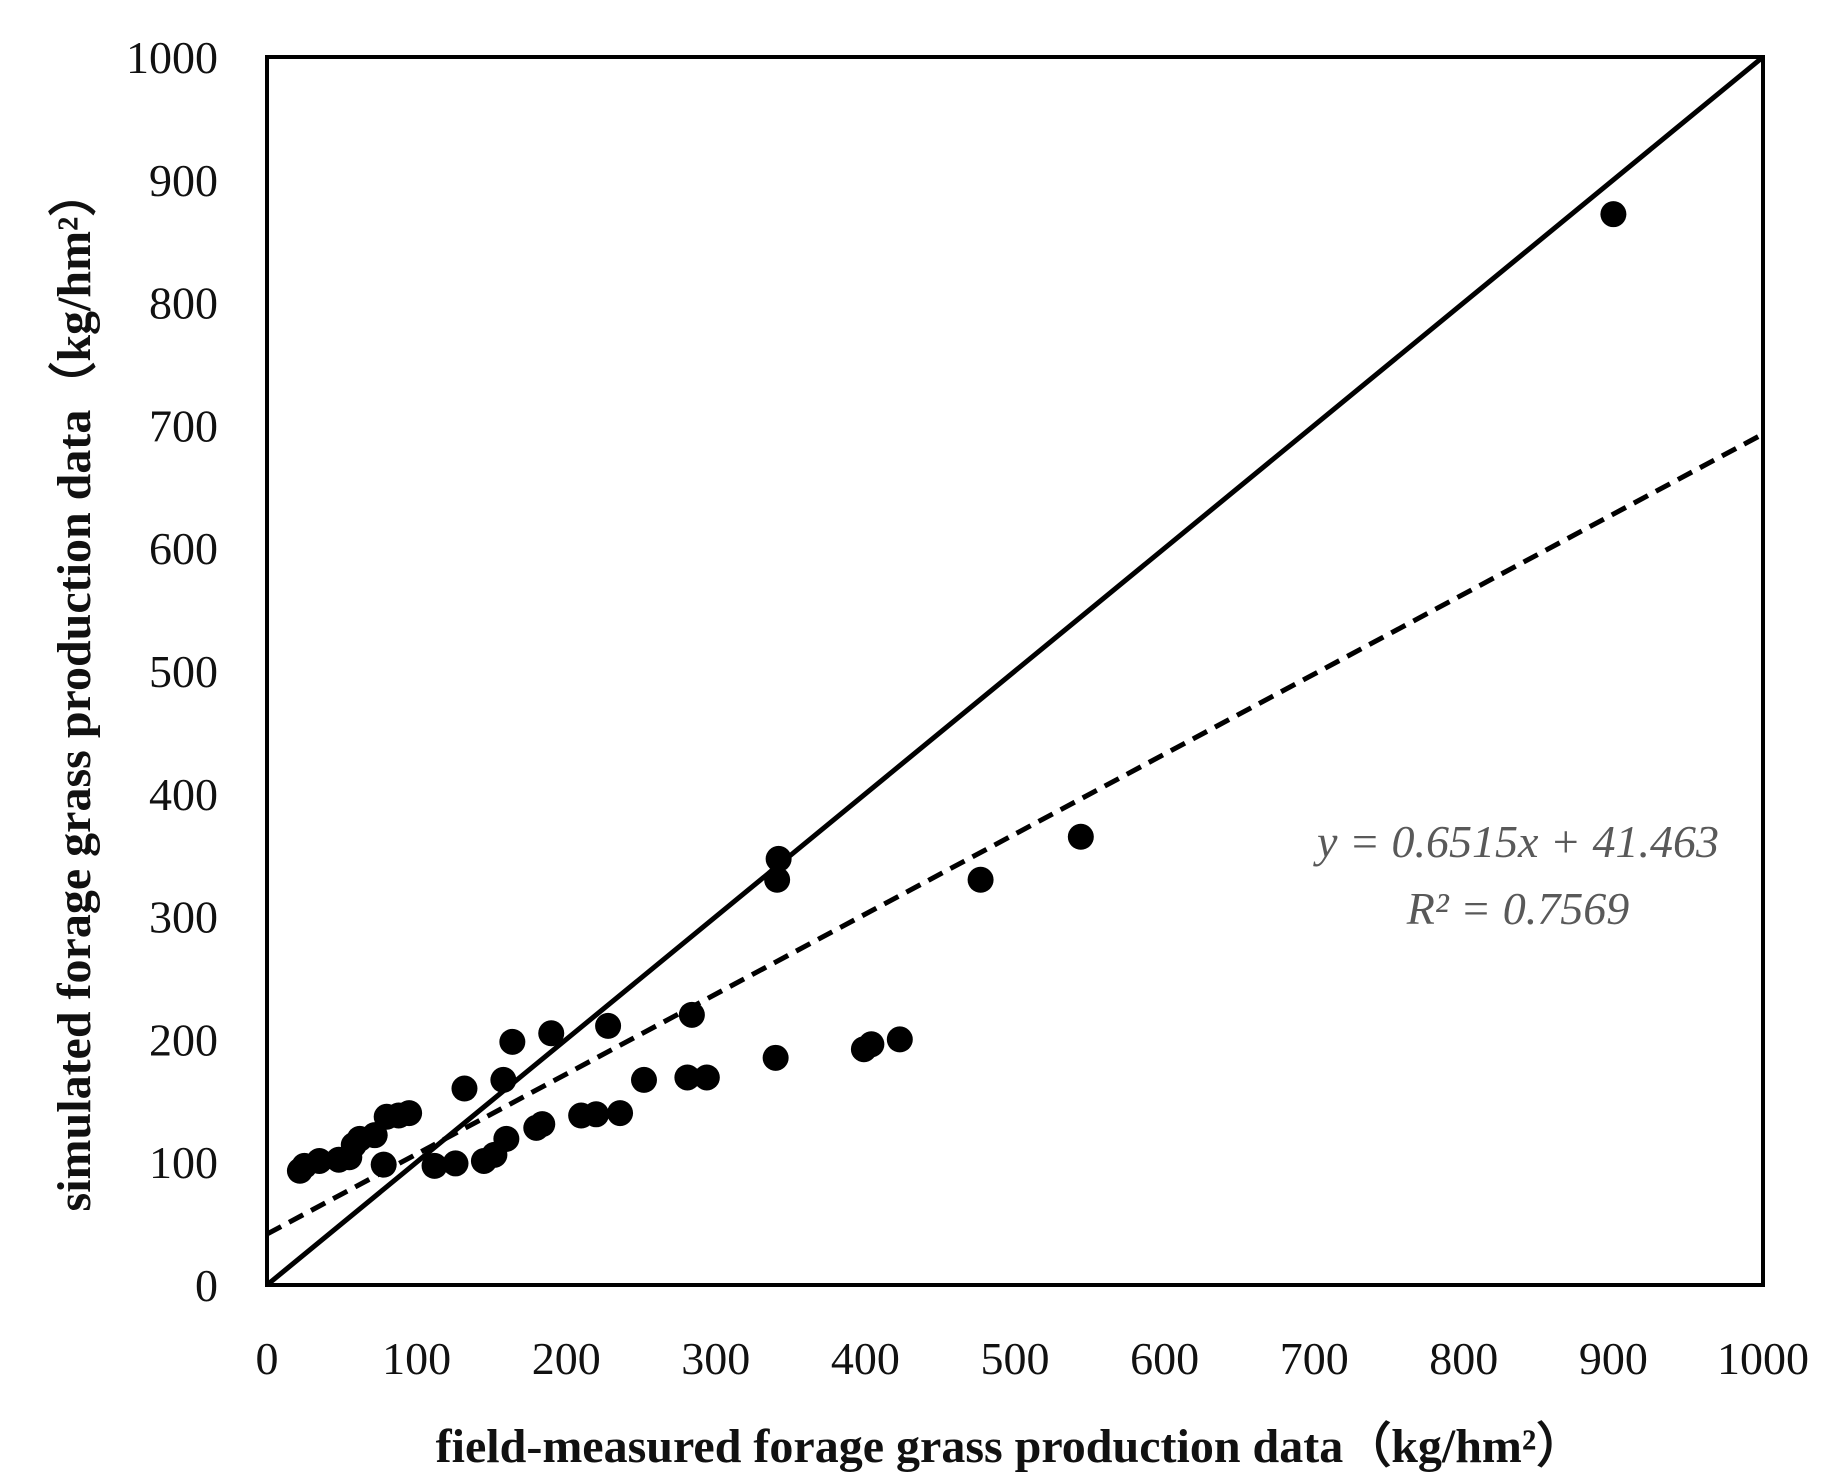 The image size is (1833, 1479). Describe the element at coordinates (183, 917) in the screenshot. I see `y-tick-label-300: 300` at that location.